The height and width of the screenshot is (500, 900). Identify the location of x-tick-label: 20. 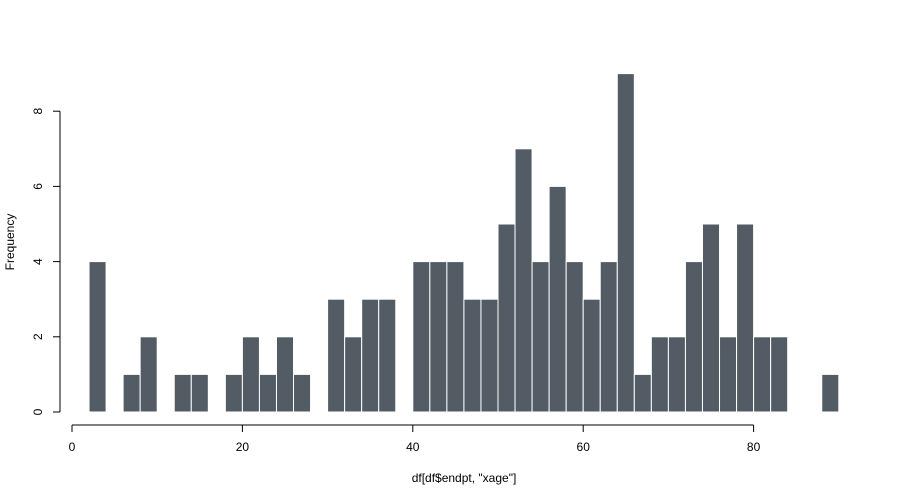
(243, 447).